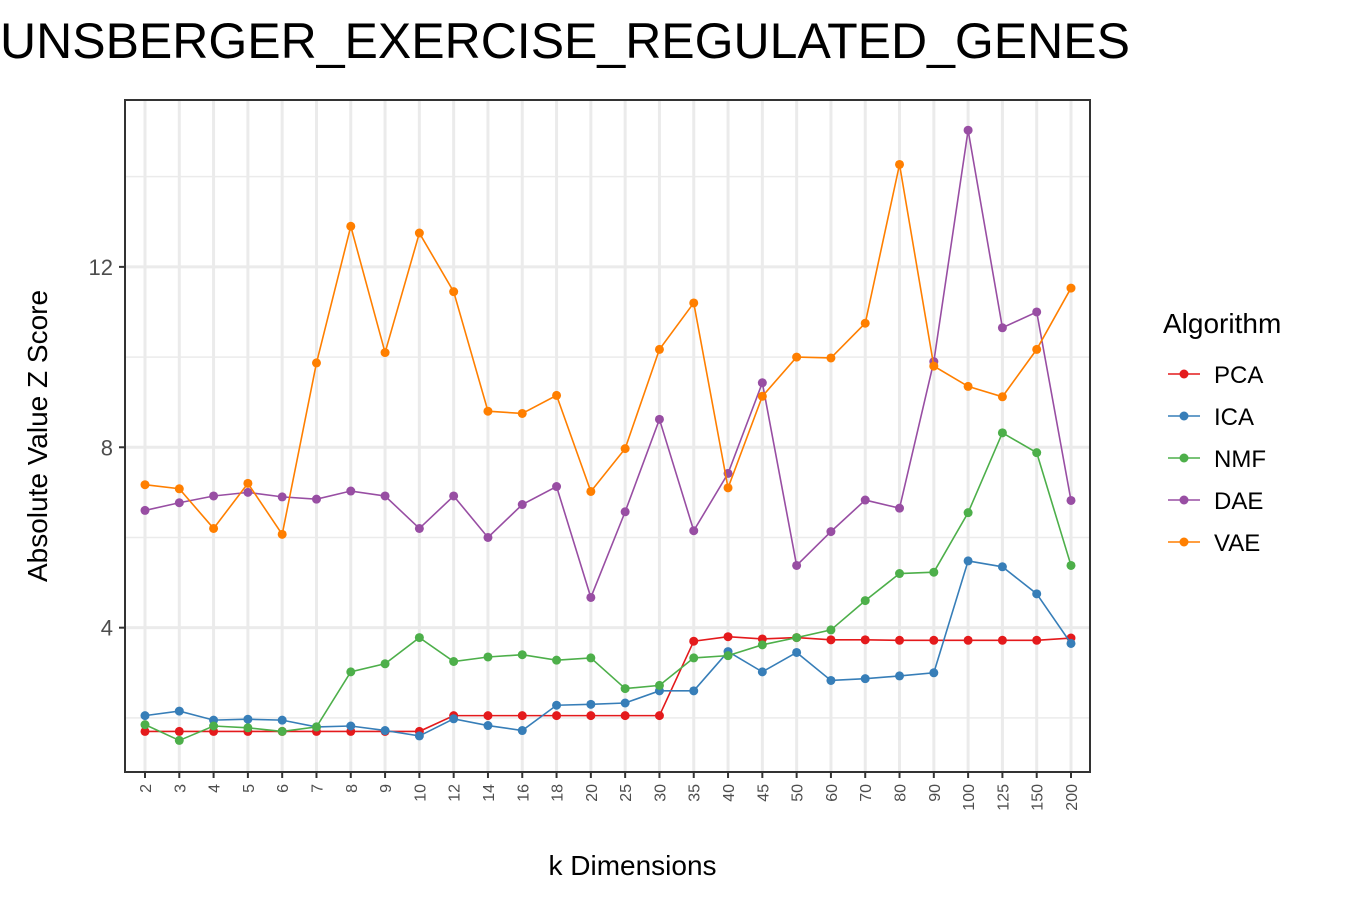 The height and width of the screenshot is (900, 1350). What do you see at coordinates (386, 788) in the screenshot?
I see `x-tick-label: 9` at bounding box center [386, 788].